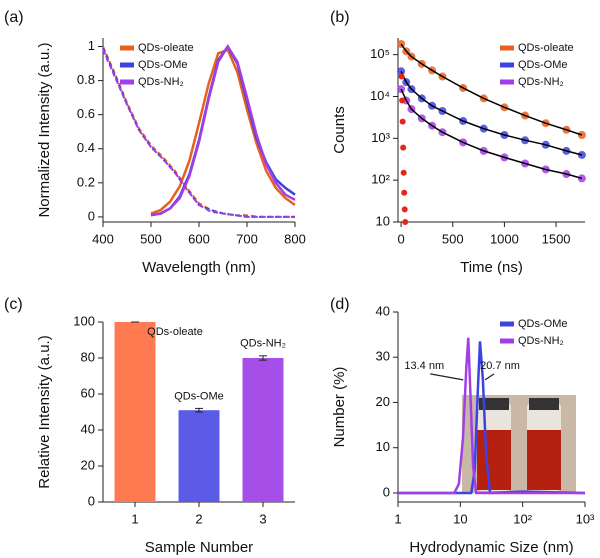 The image size is (600, 558). I want to click on panel-label: (c), so click(13, 304).